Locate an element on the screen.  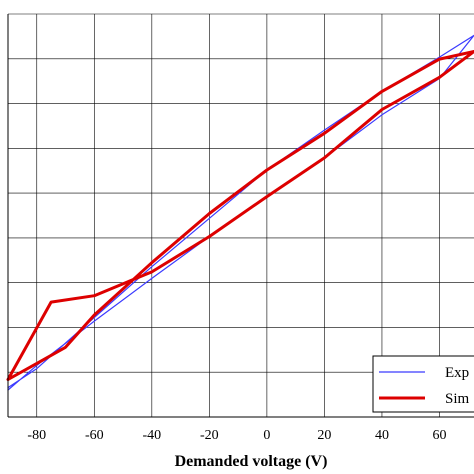
legend-label-sim: Sim is located at coordinates (457, 399).